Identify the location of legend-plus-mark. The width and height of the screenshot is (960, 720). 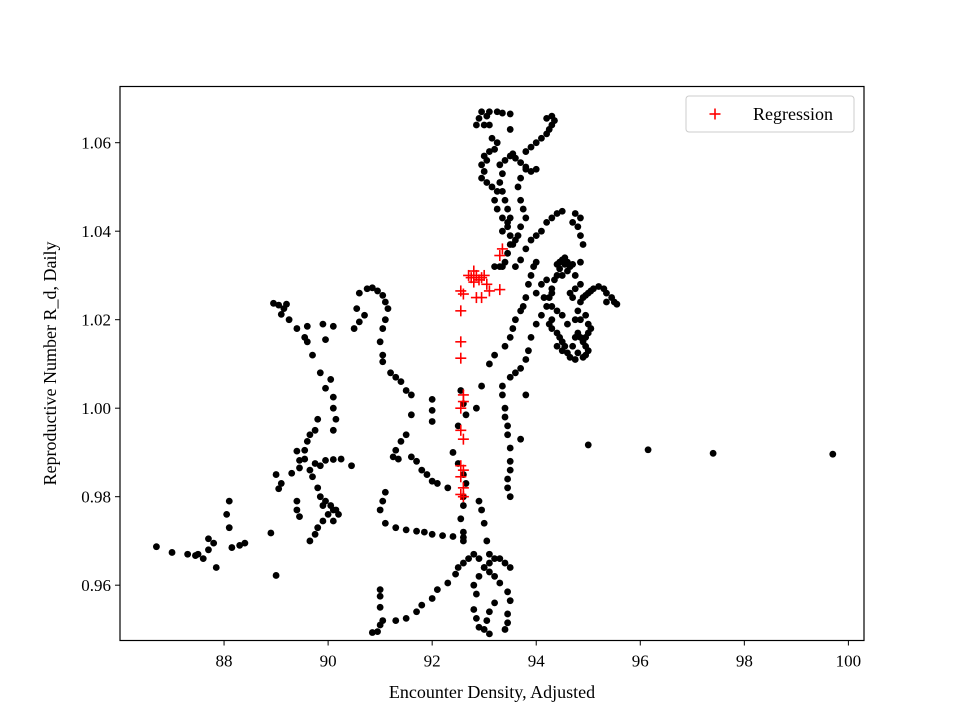
(715, 114).